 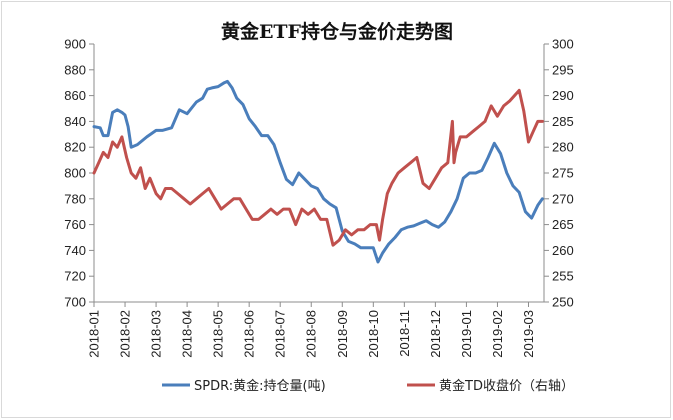 I want to click on y-left-tick-label: 760, so click(x=75, y=224).